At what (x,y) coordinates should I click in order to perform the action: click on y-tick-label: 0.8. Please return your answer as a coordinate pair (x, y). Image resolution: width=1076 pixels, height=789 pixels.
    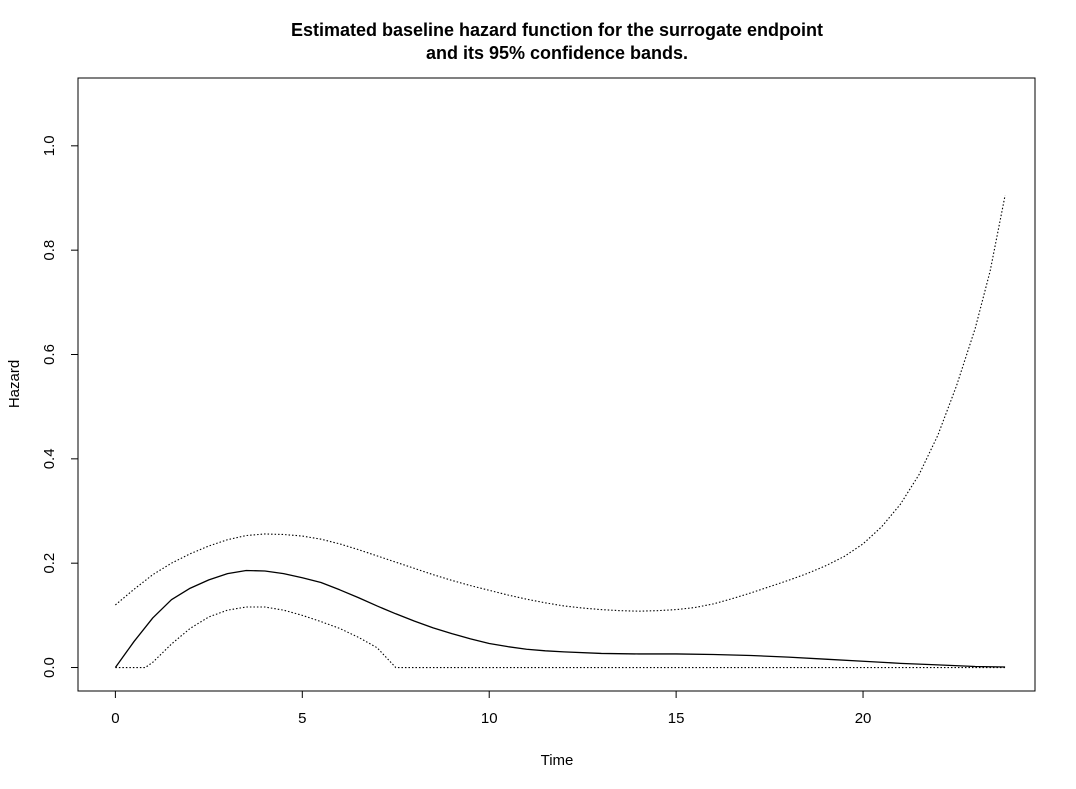
    Looking at the image, I should click on (49, 250).